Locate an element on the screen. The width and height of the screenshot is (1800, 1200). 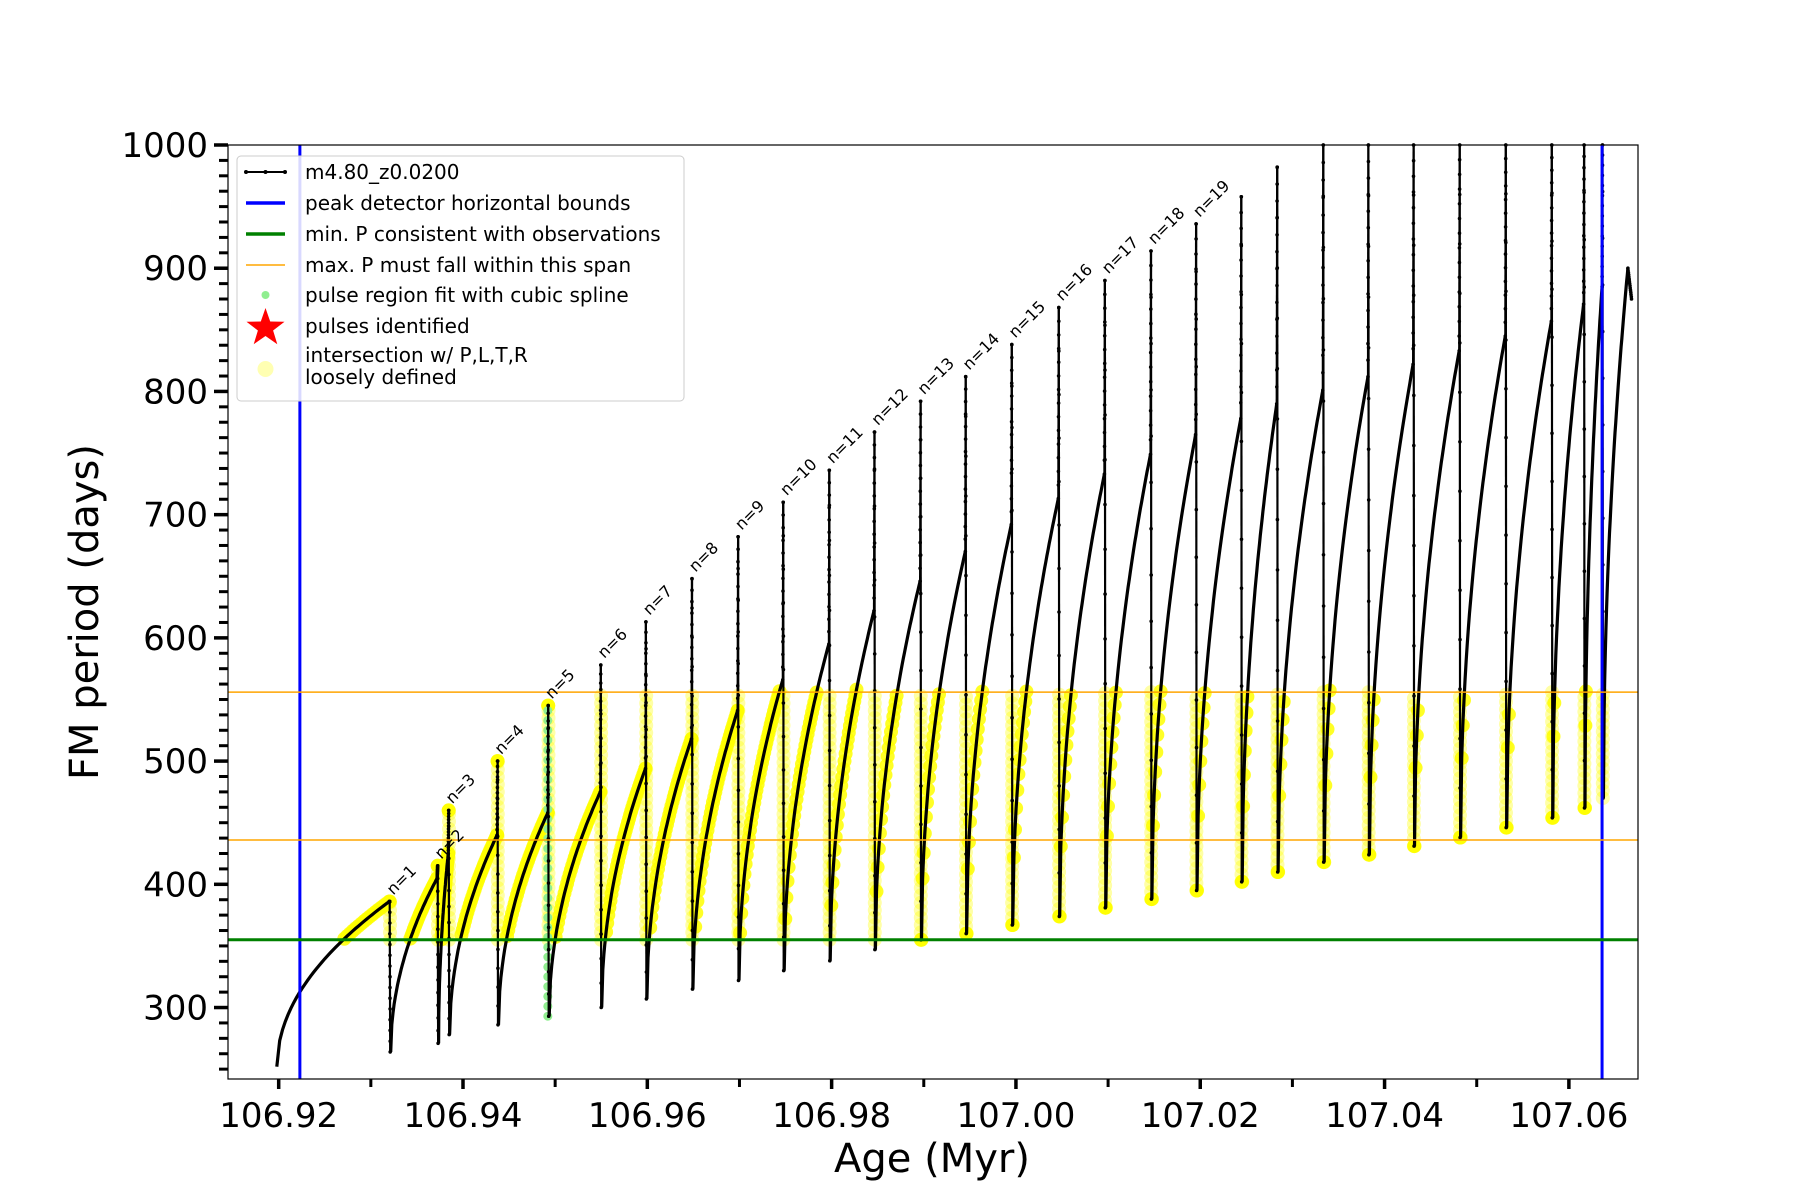
y-tick-label: 300 is located at coordinates (175, 1009).